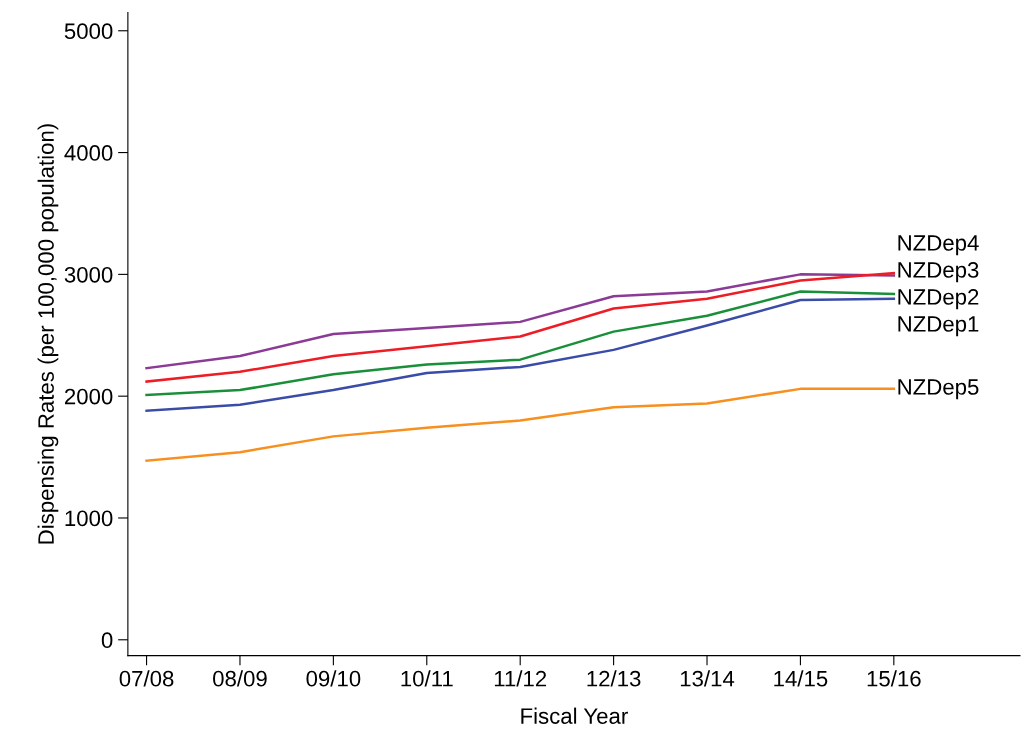 The image size is (1023, 735). What do you see at coordinates (801, 678) in the screenshot?
I see `x-tick-label: 14/15` at bounding box center [801, 678].